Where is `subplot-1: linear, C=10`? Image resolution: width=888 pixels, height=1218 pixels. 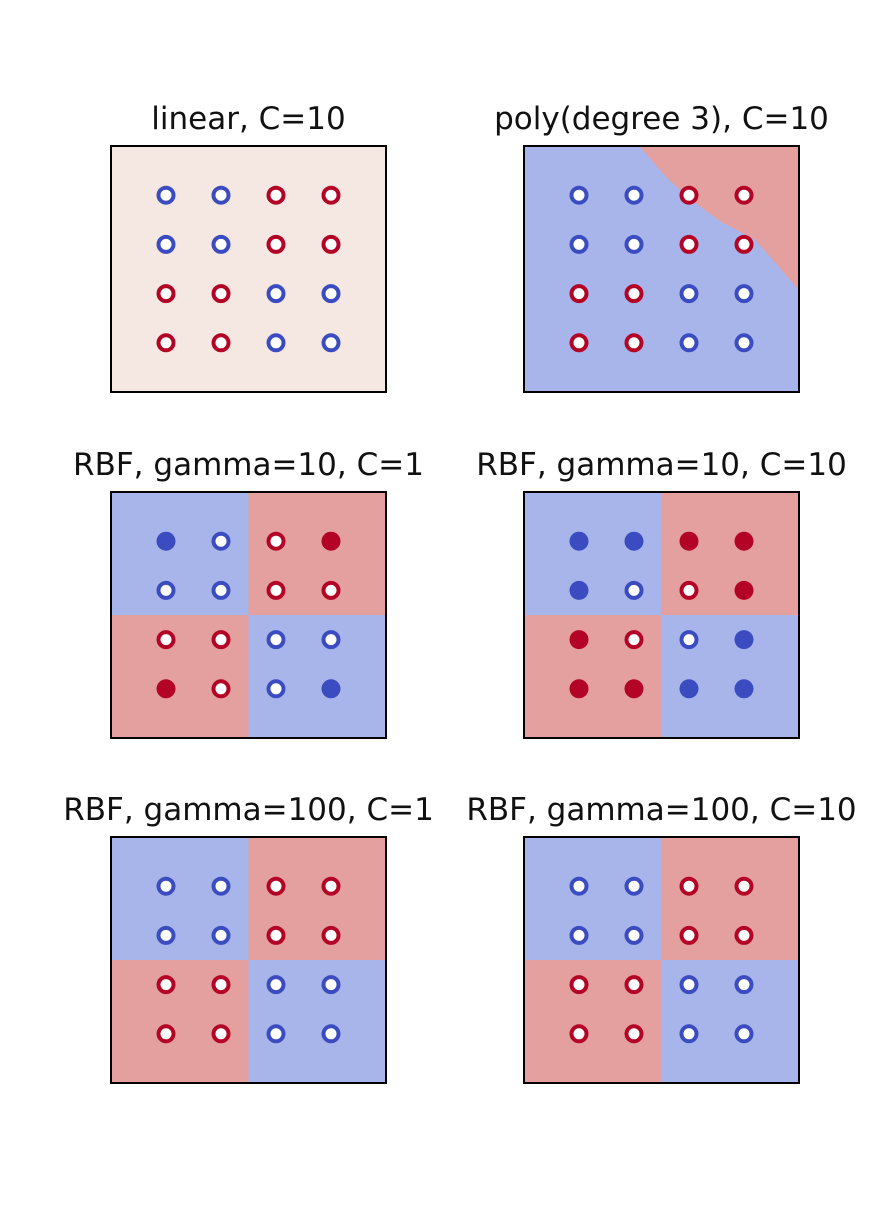
subplot-1: linear, C=10 is located at coordinates (248, 247).